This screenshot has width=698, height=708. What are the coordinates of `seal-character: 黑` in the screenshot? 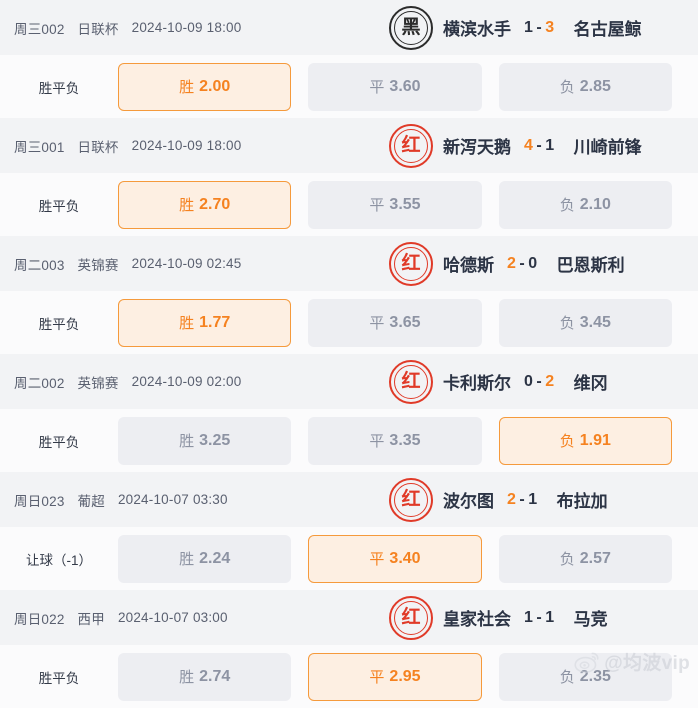 It's located at (411, 27).